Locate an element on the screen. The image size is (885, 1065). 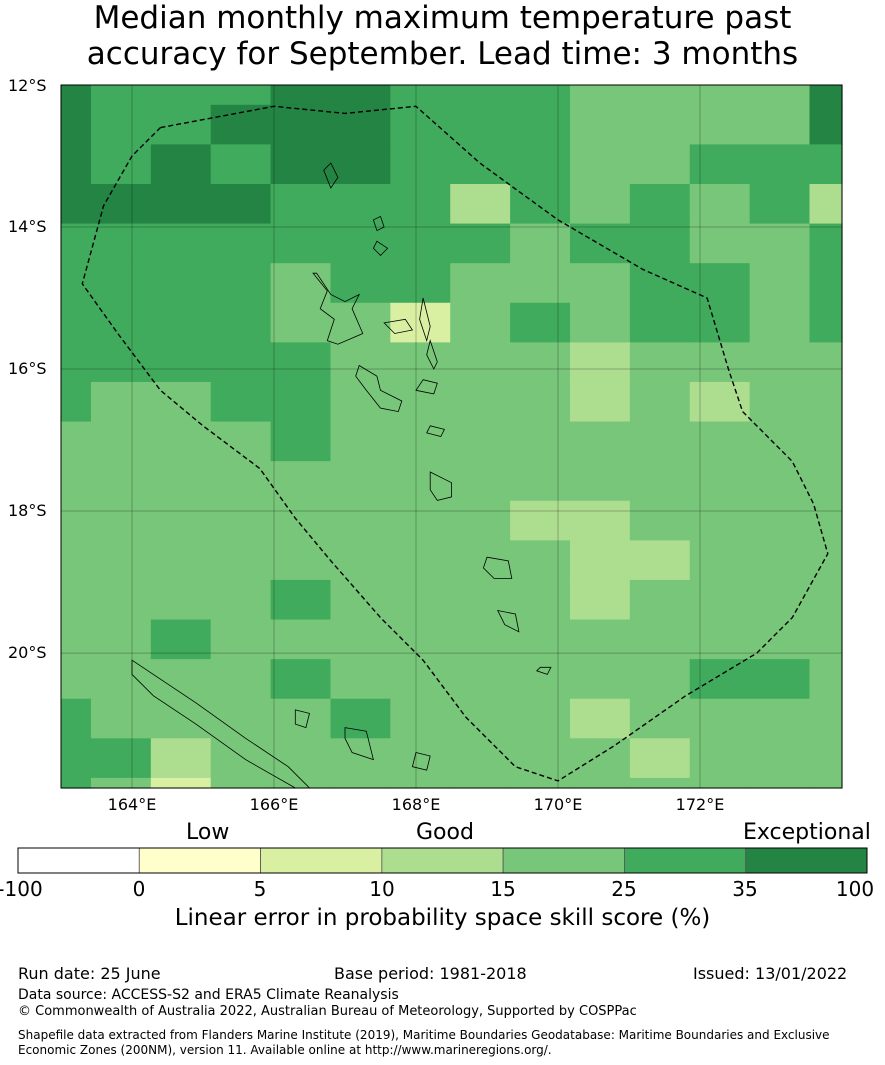
lat-tick-label: 18°S is located at coordinates (27, 510).